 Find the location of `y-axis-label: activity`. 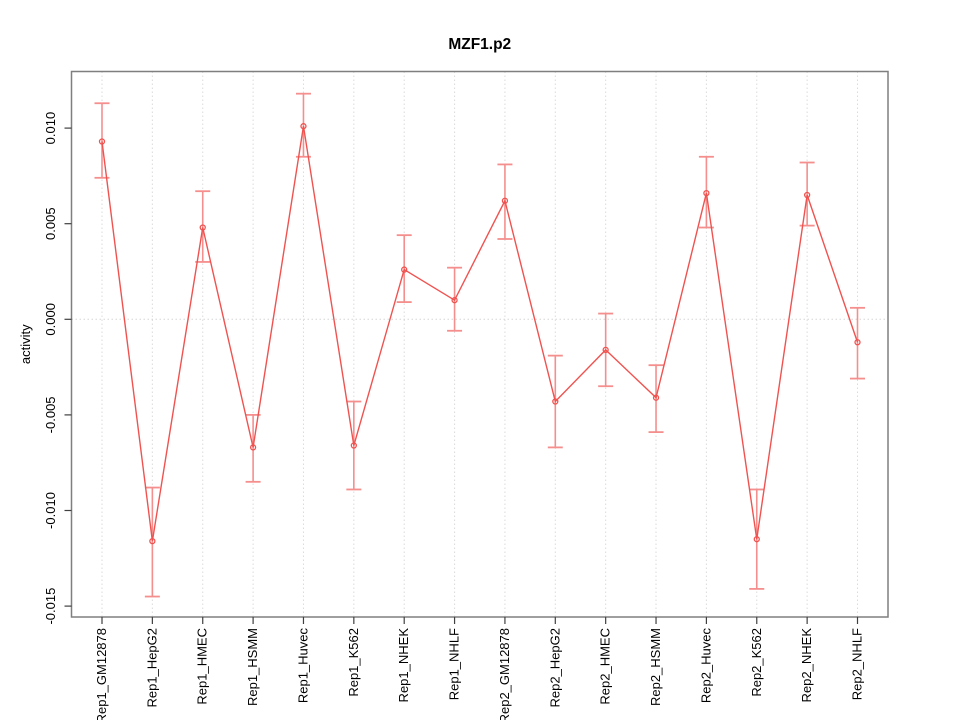

y-axis-label: activity is located at coordinates (25, 344).